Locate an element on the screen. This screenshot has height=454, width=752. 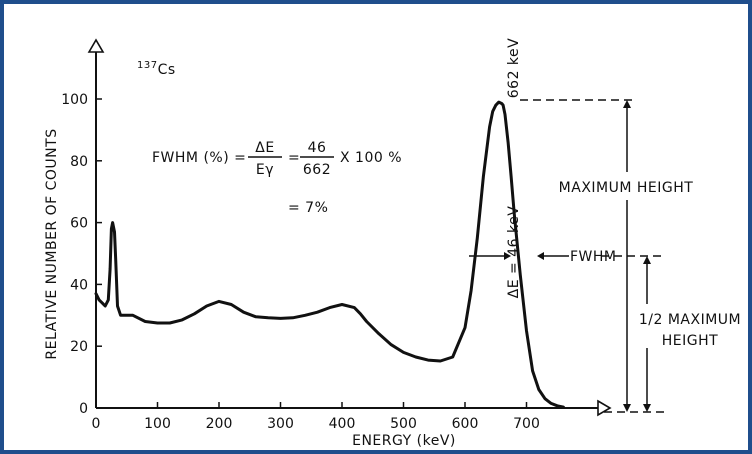
y-ticks: 0 20 40 60 80 100 is located at coordinates (81, 254).